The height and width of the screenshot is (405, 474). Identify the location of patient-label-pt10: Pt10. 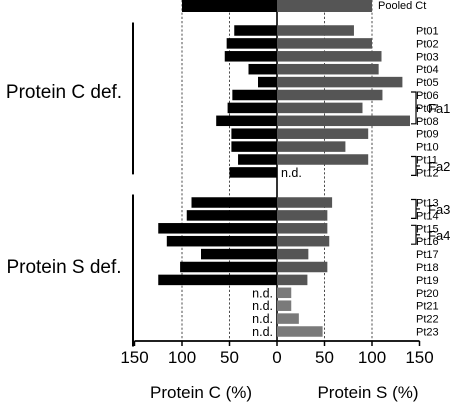
(427, 148).